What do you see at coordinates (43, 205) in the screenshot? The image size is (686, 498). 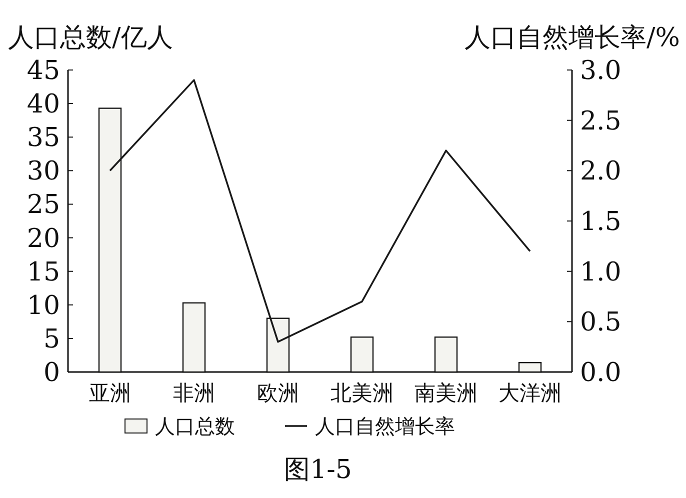 I see `y-tick-label: 25` at bounding box center [43, 205].